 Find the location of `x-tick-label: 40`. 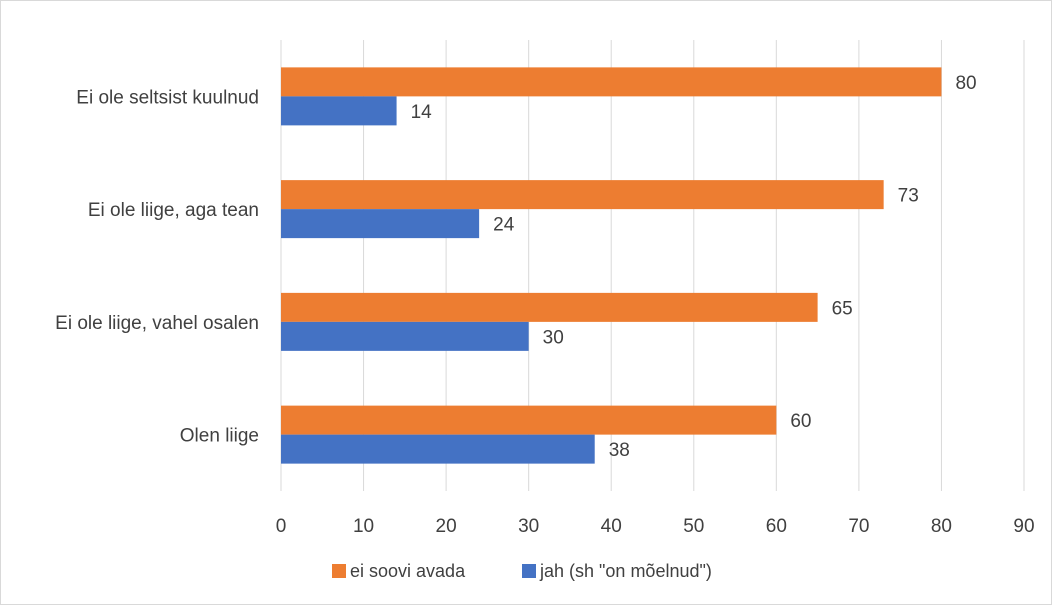

x-tick-label: 40 is located at coordinates (611, 526).